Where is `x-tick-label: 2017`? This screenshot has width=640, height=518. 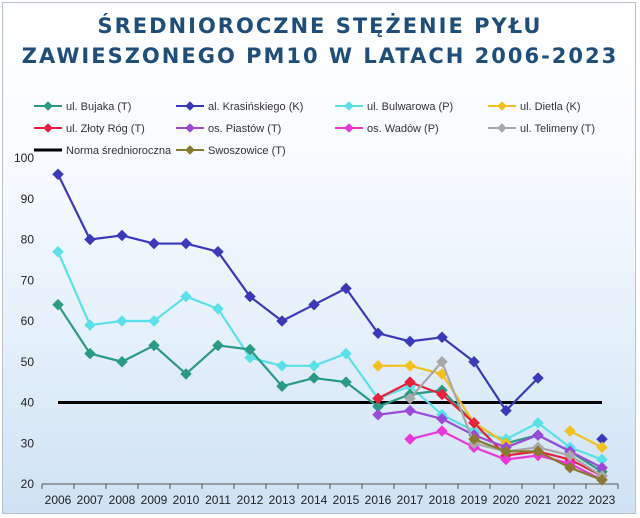
x-tick-label: 2017 is located at coordinates (410, 500).